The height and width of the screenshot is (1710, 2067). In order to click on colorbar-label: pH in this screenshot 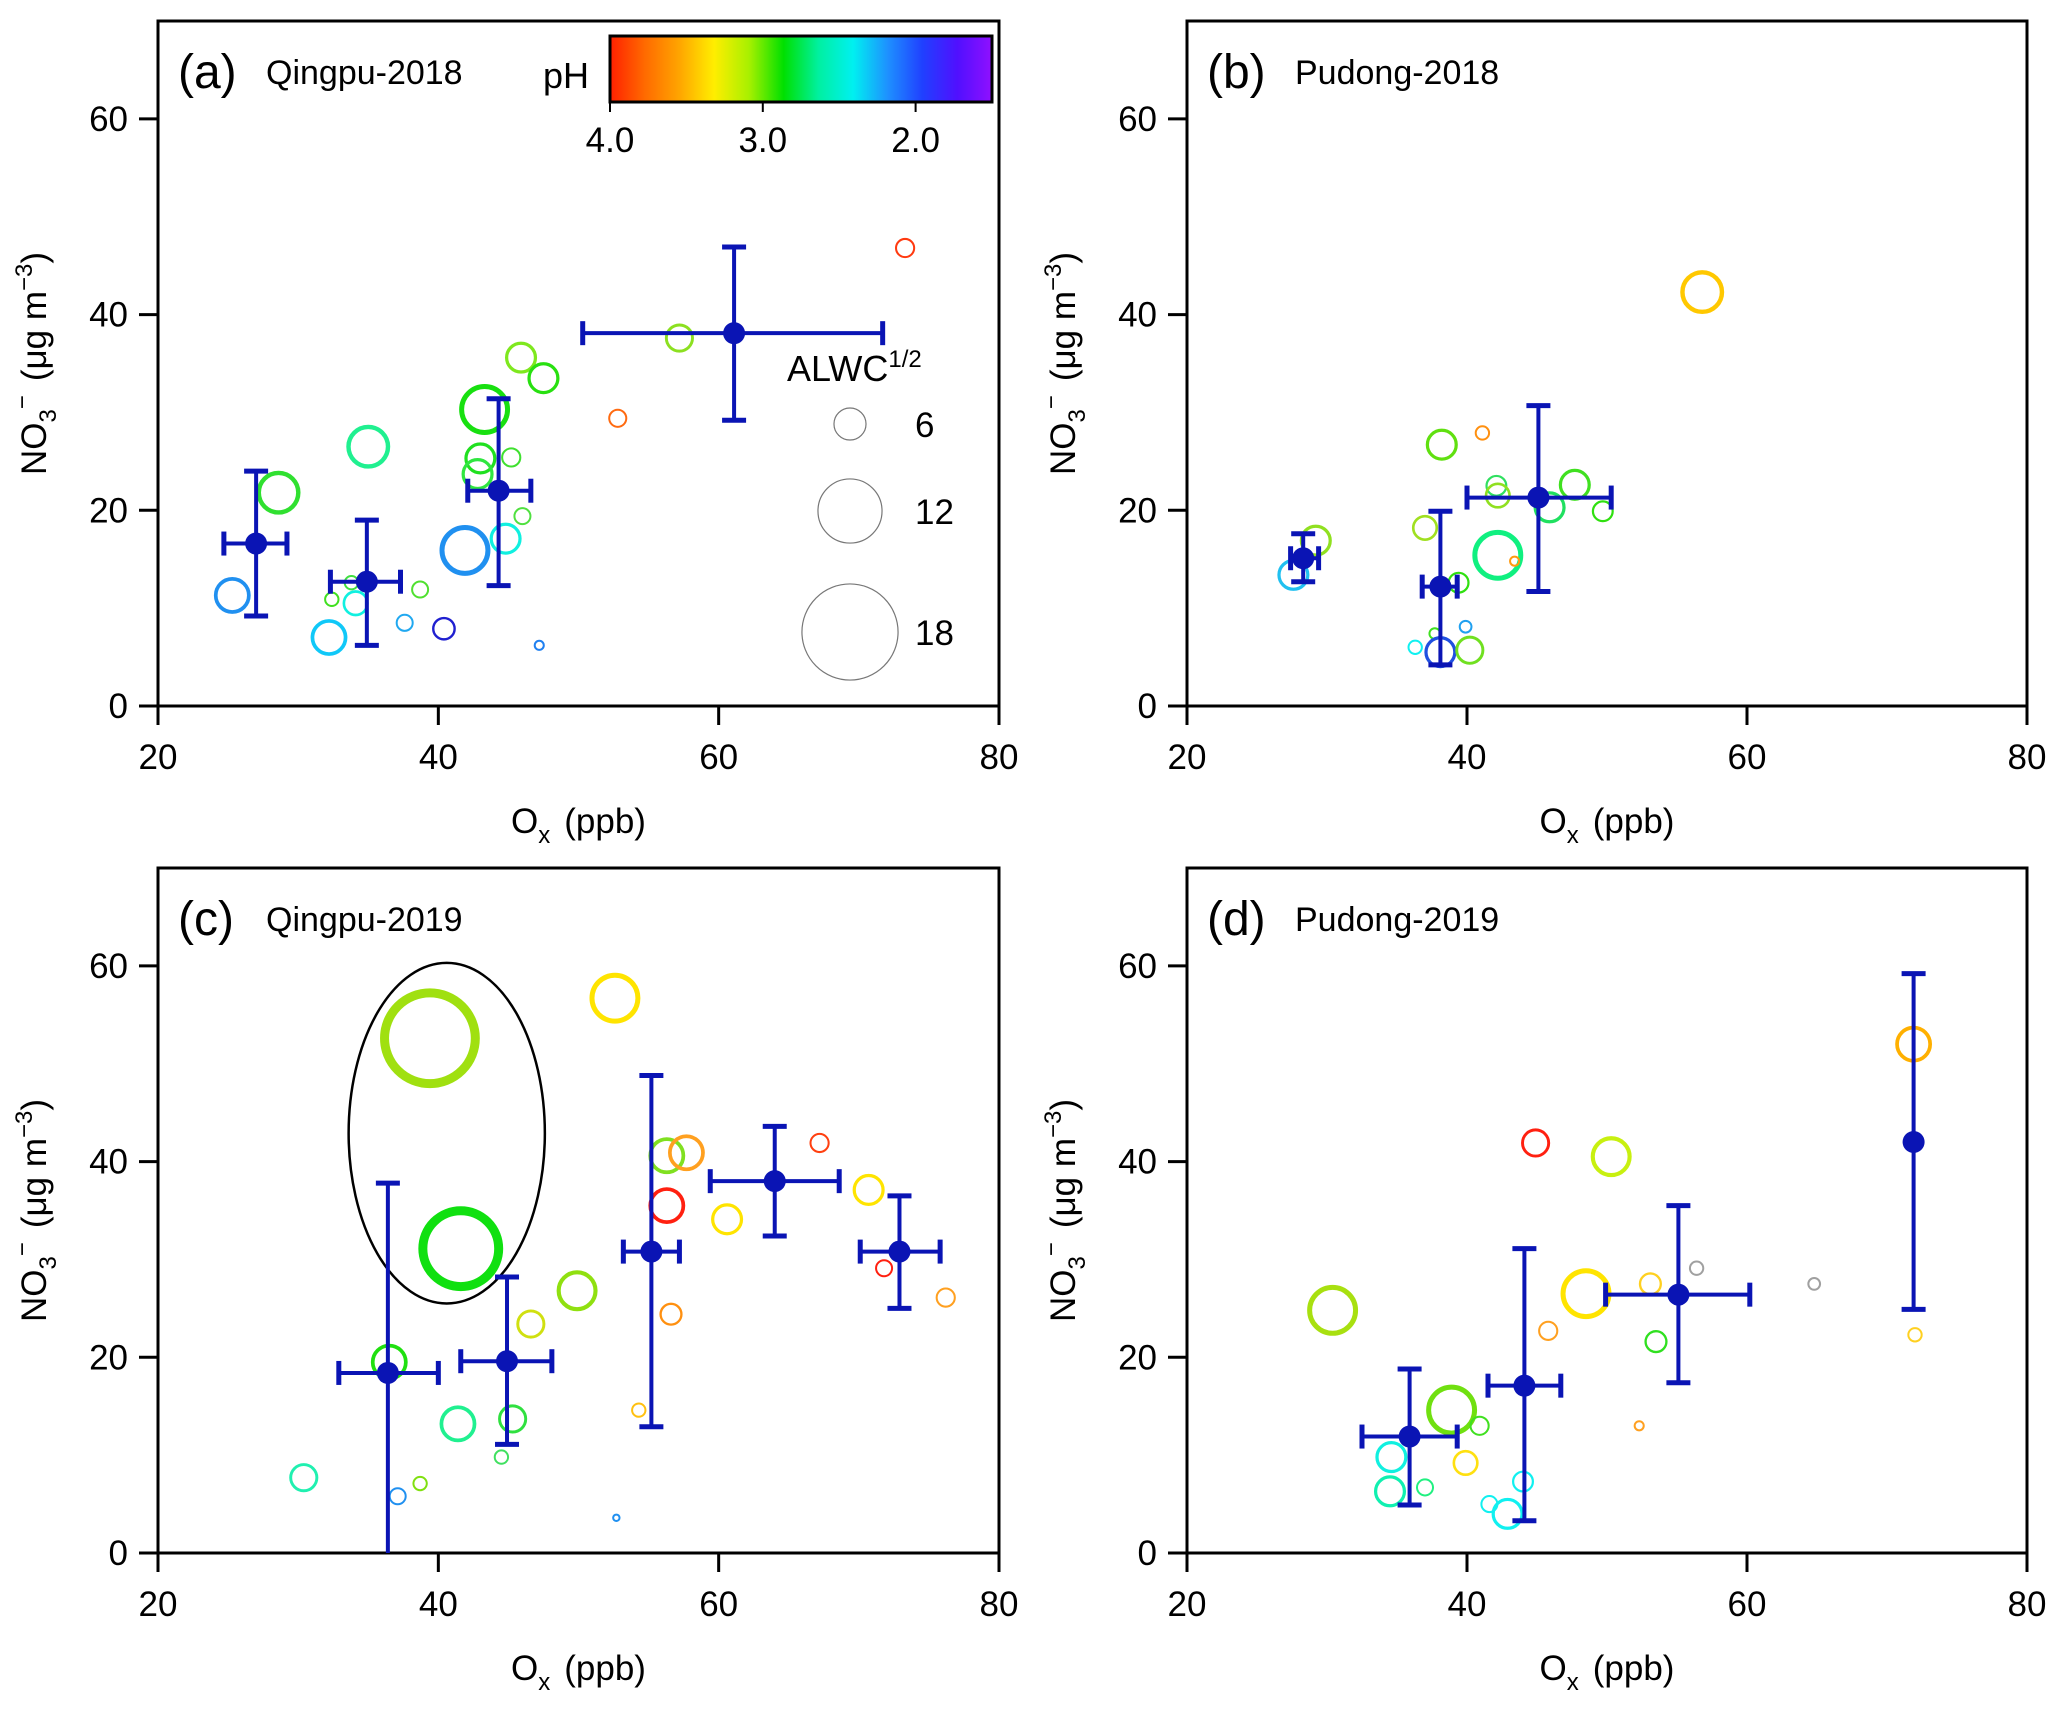, I will do `click(566, 75)`.